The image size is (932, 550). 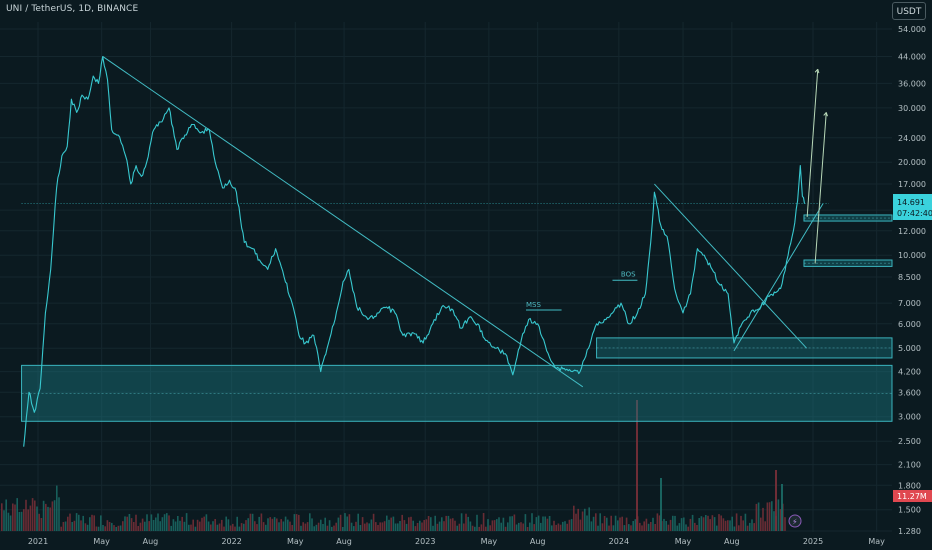 What do you see at coordinates (778, 277) in the screenshot?
I see `trendline-ascending` at bounding box center [778, 277].